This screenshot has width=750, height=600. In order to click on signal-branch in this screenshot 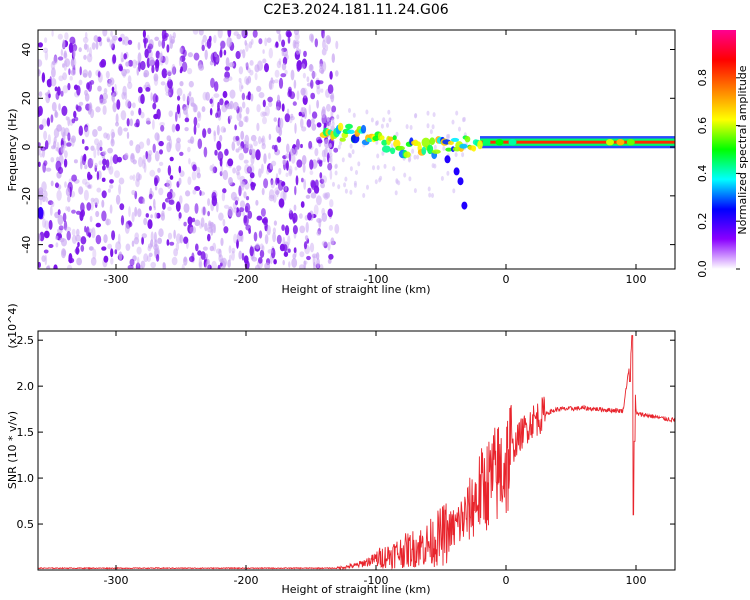, I will do `click(253, 187)`.